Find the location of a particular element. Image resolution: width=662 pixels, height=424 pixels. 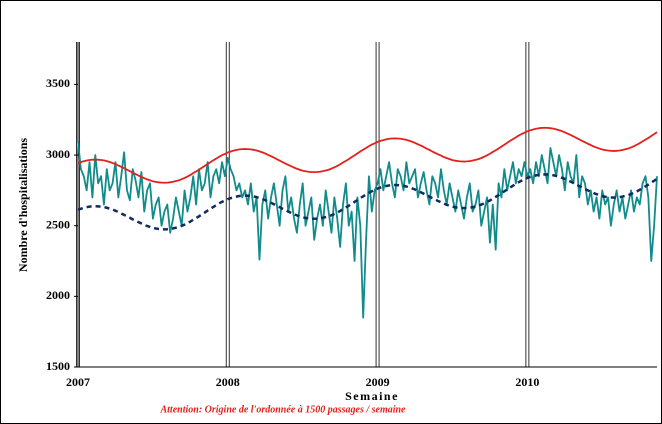

y-tick-label: 1500 is located at coordinates (58, 366).